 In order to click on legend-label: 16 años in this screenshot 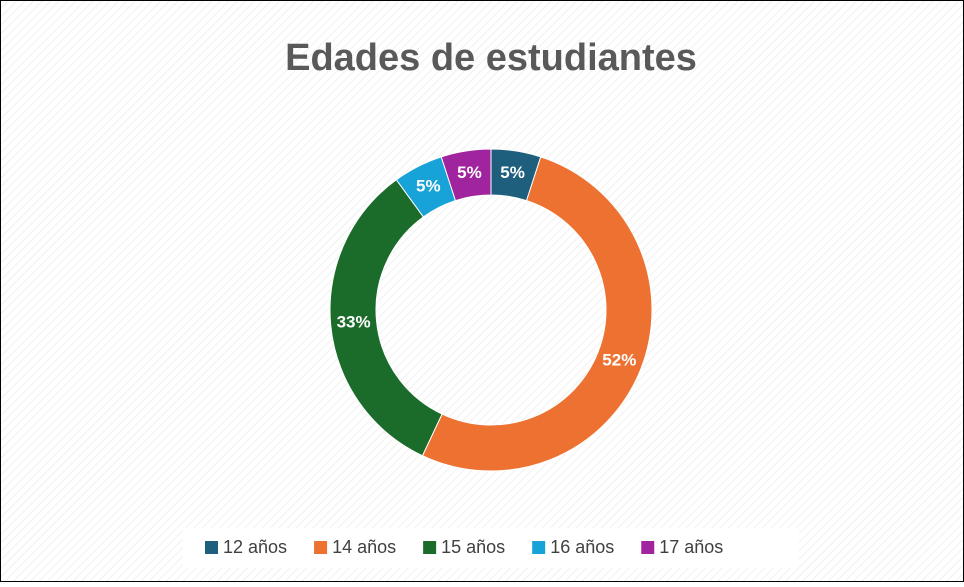, I will do `click(582, 547)`.